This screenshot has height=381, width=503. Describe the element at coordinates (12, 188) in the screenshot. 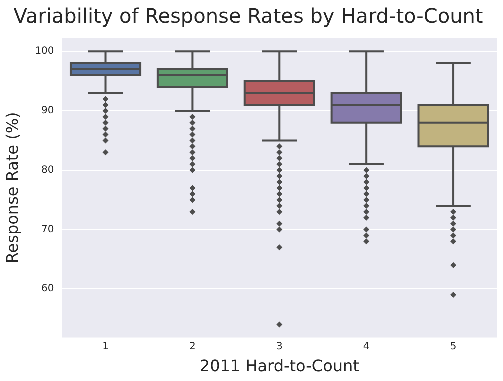

I see `y-axis-title: Response Rate (%)` at that location.